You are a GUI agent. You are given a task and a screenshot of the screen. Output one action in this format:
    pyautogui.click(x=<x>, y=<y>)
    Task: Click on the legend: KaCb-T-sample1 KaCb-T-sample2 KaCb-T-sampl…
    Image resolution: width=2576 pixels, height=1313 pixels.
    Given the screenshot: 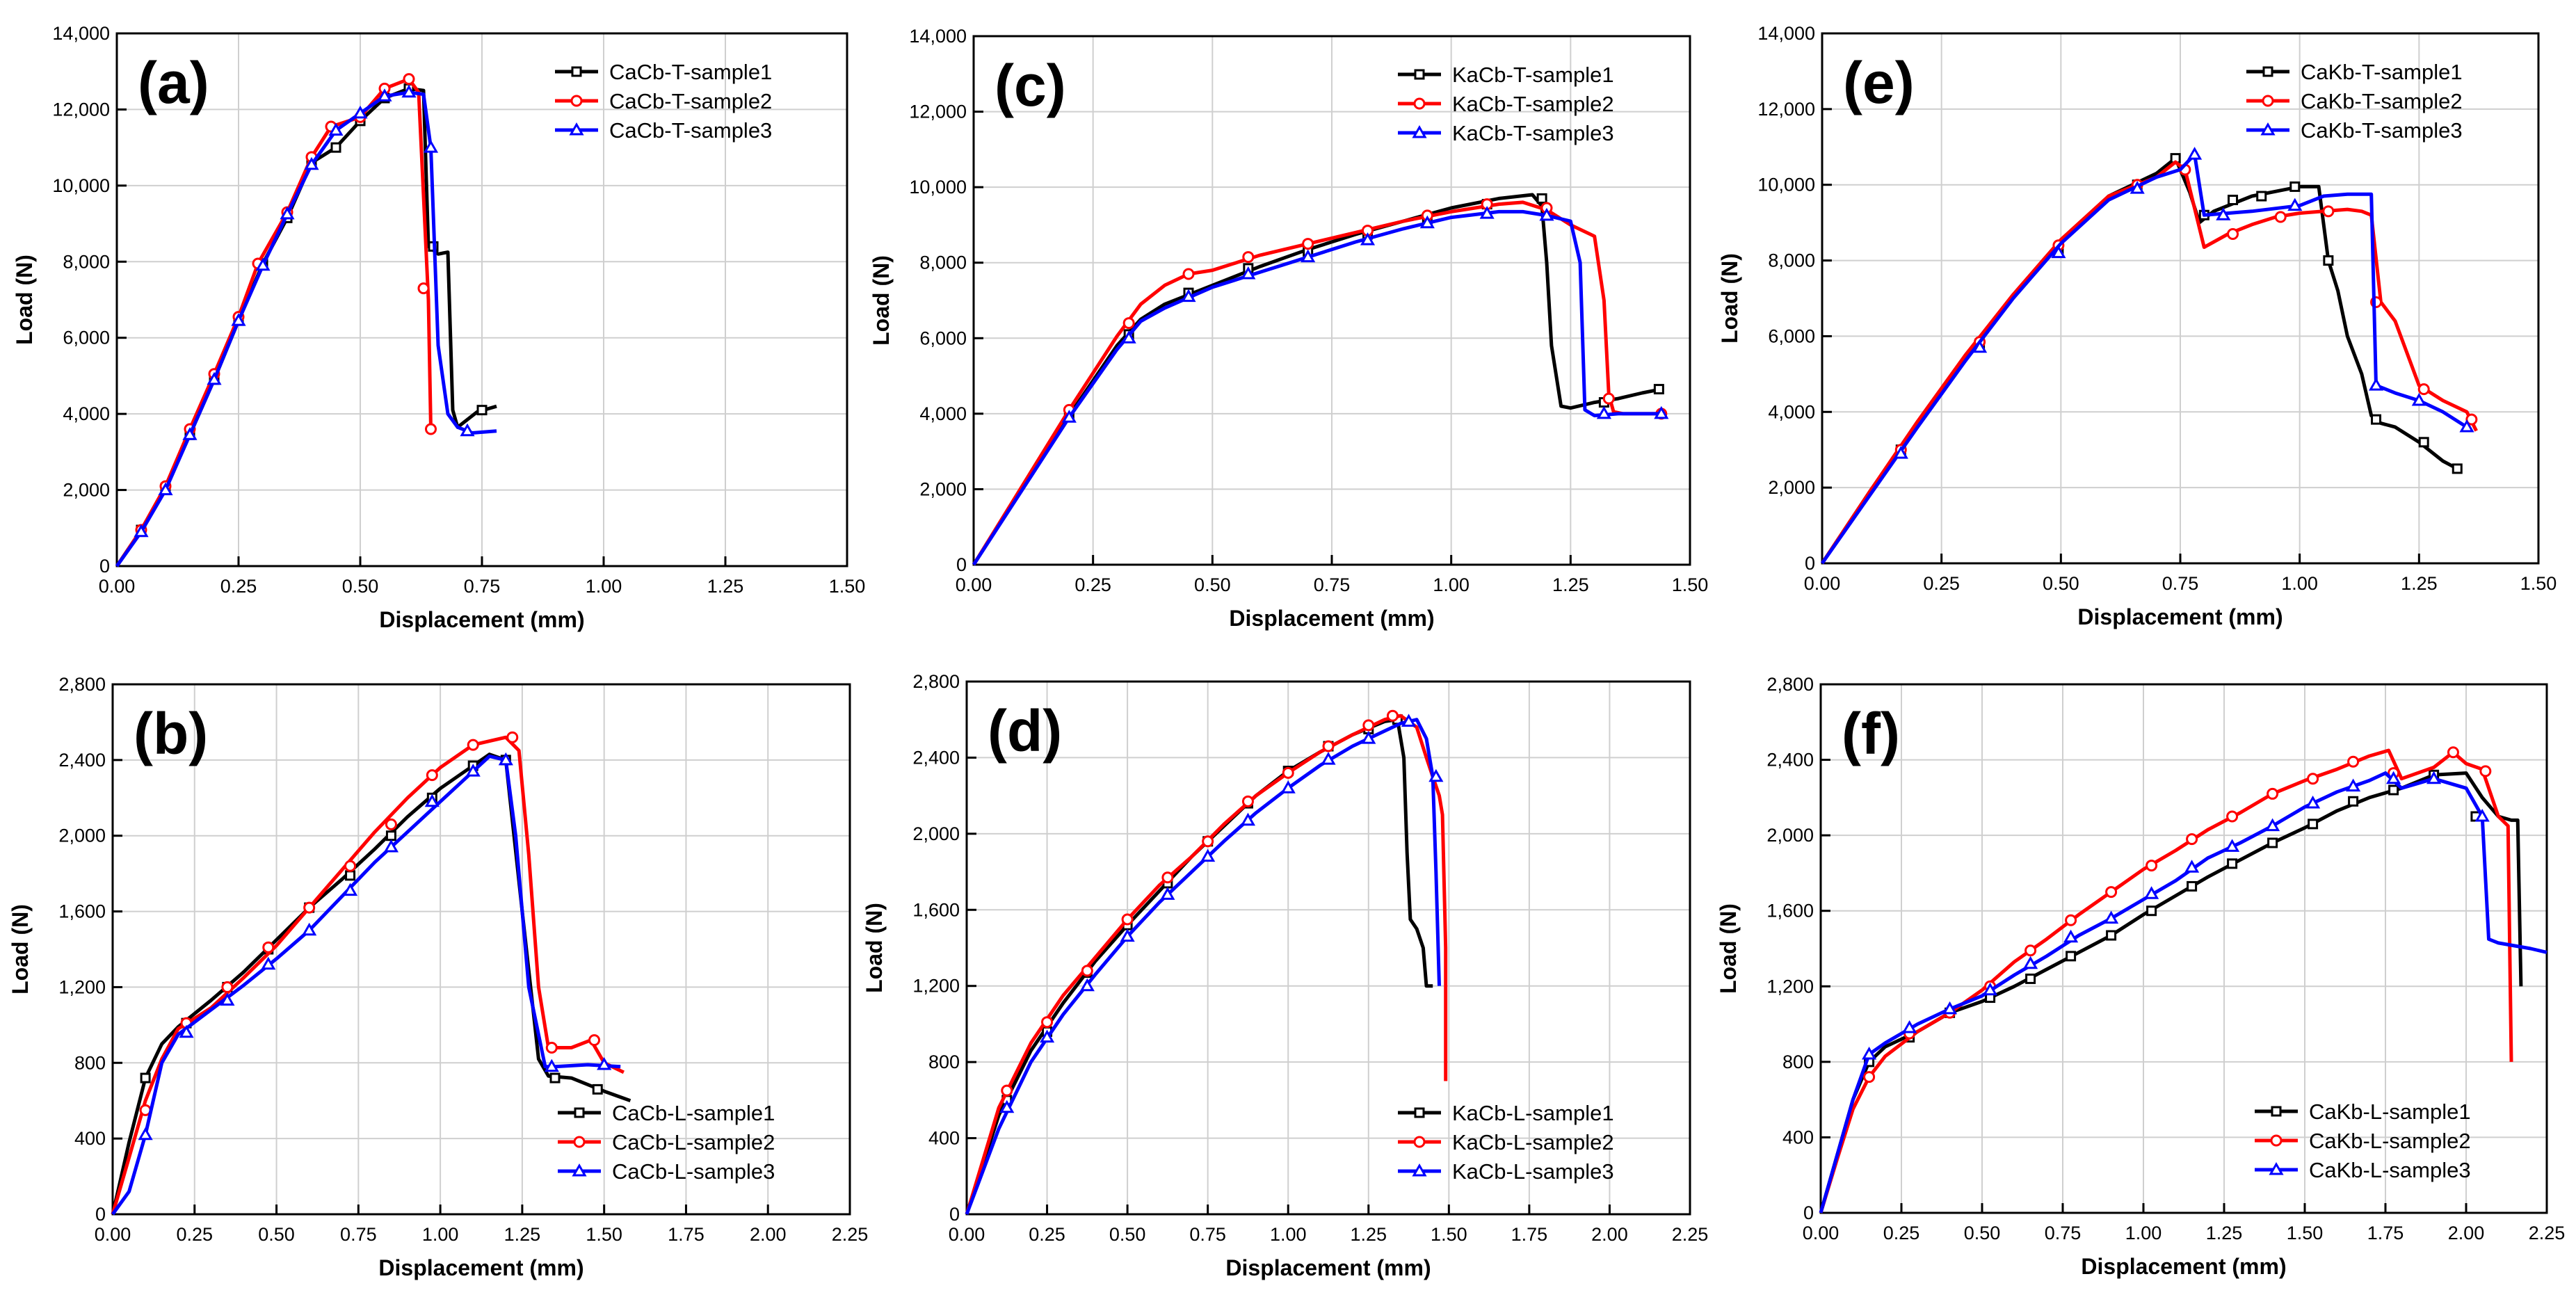 What is the action you would take?
    pyautogui.click(x=1506, y=104)
    